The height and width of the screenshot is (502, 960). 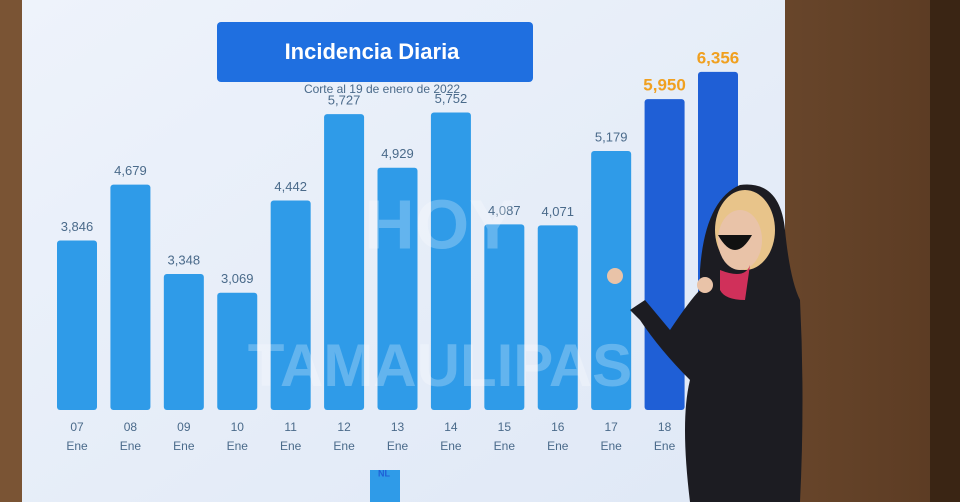 I want to click on value-label: 5,950, so click(x=664, y=85).